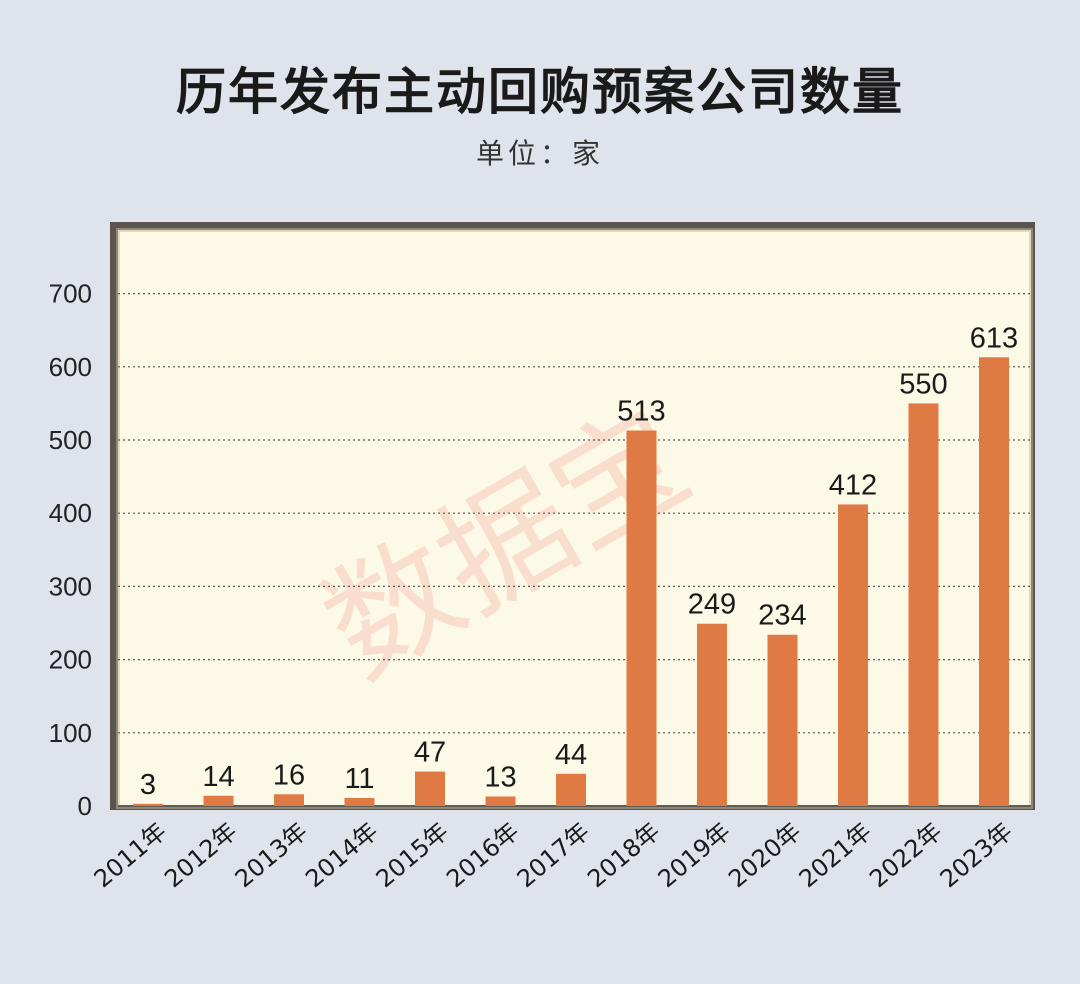 The width and height of the screenshot is (1080, 984). I want to click on data-label: 550, so click(923, 384).